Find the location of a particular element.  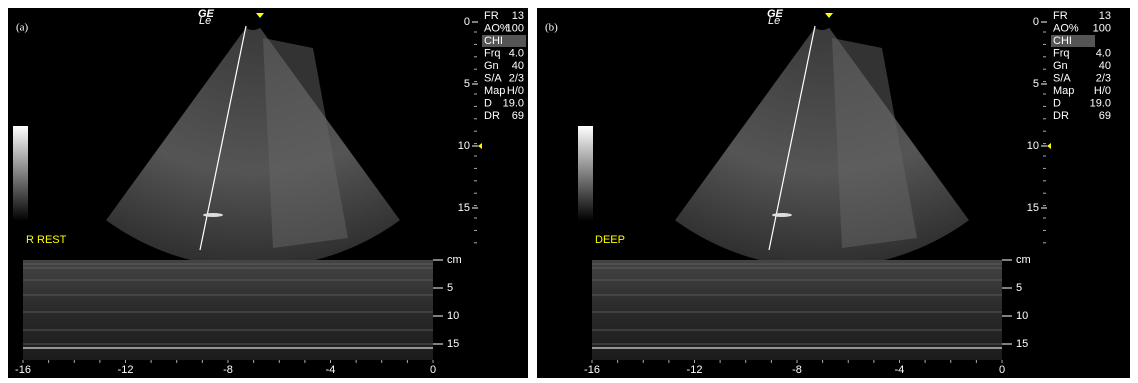

panel-label: (a) is located at coordinates (22, 28).